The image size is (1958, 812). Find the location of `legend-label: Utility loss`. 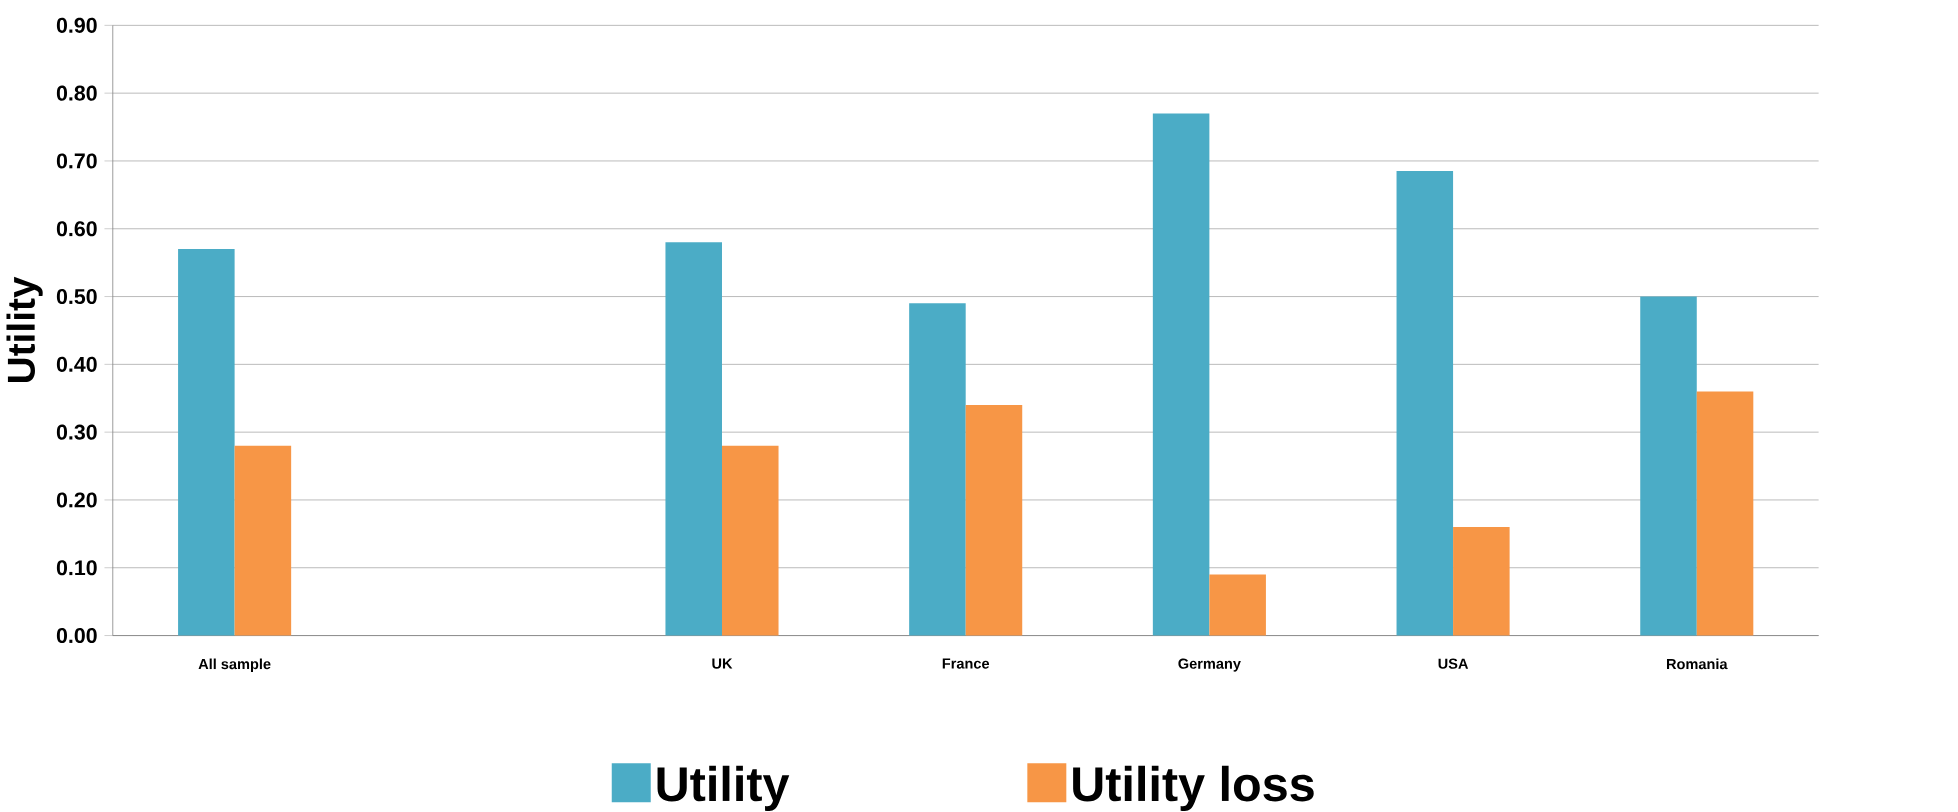

legend-label: Utility loss is located at coordinates (1193, 788).